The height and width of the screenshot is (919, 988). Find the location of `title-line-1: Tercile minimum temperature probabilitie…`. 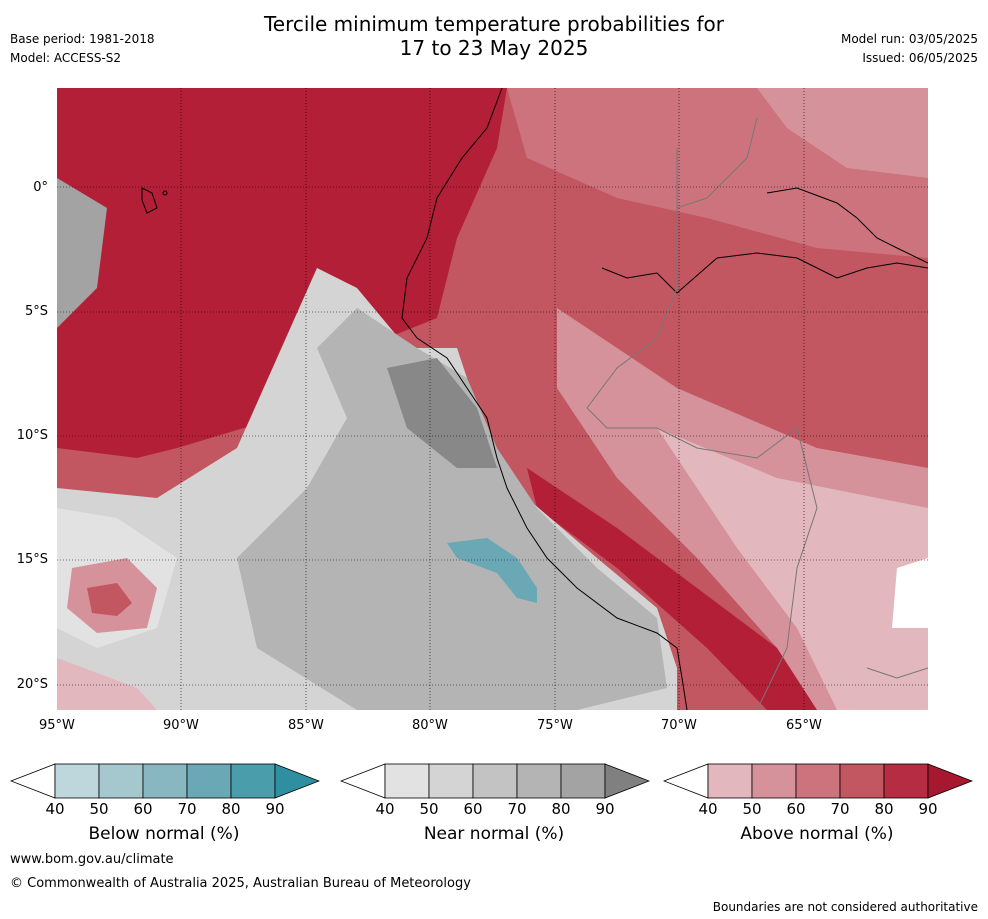

title-line-1: Tercile minimum temperature probabilitie… is located at coordinates (494, 24).